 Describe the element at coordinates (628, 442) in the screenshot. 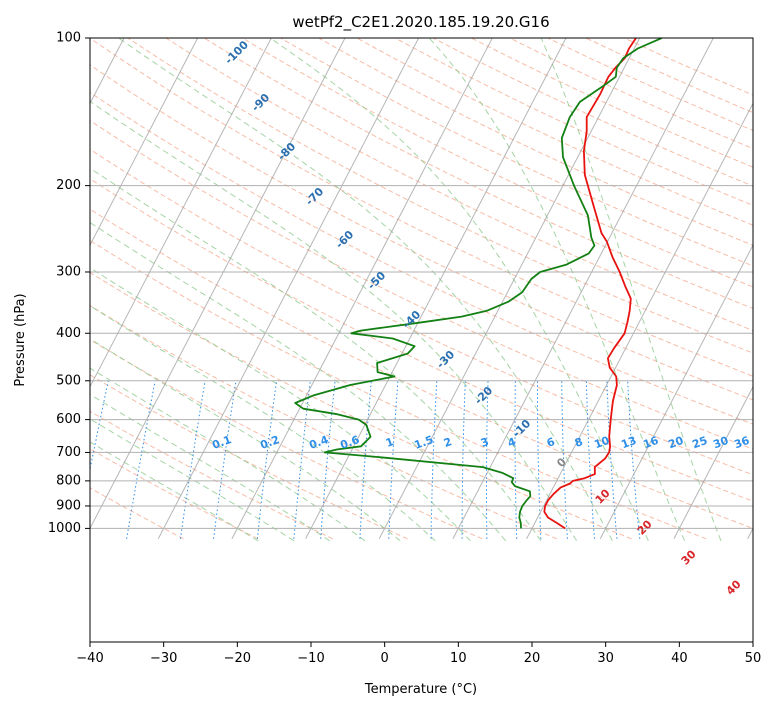

I see `mixing-ratio-label: 13` at that location.